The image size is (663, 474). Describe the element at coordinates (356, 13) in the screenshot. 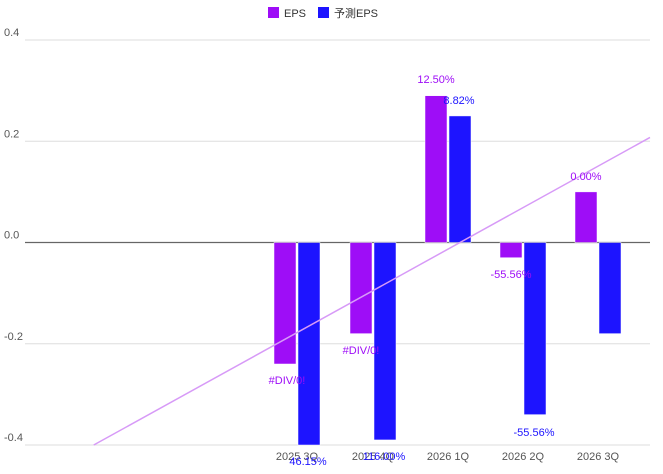

I see `legend-label: 予測EPS` at that location.